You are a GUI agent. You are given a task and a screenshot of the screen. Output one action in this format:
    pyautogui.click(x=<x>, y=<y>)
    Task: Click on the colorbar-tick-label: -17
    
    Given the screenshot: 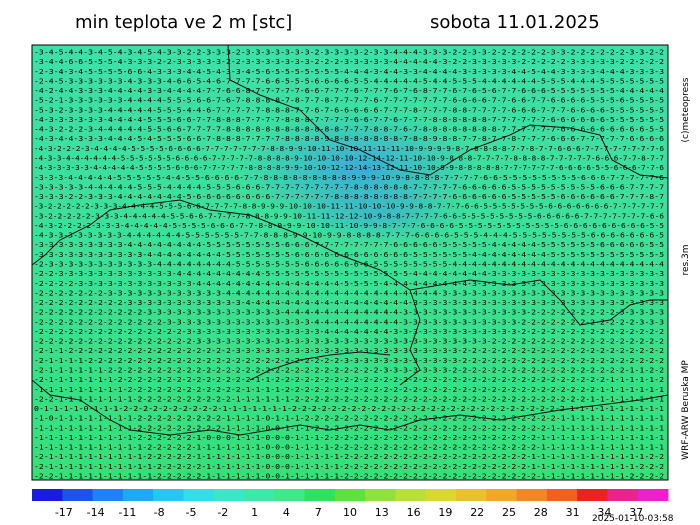 What is the action you would take?
    pyautogui.click(x=64, y=512)
    